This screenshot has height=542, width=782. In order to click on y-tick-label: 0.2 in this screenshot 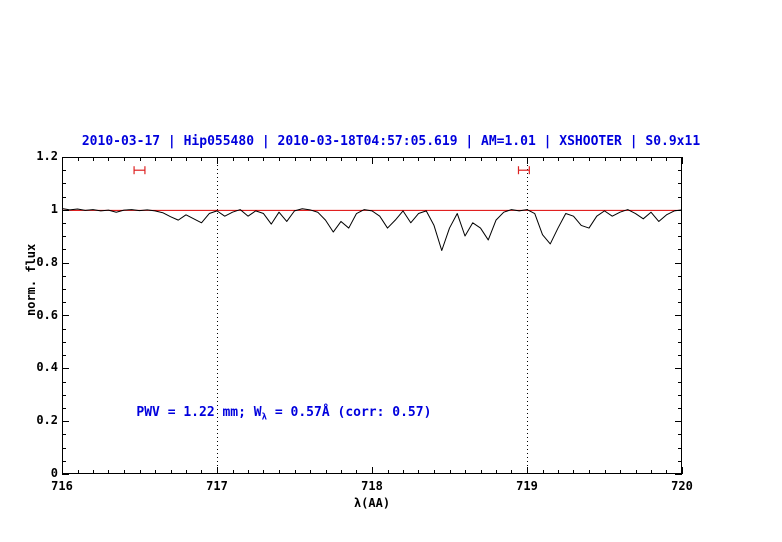, I will do `click(47, 420)`.